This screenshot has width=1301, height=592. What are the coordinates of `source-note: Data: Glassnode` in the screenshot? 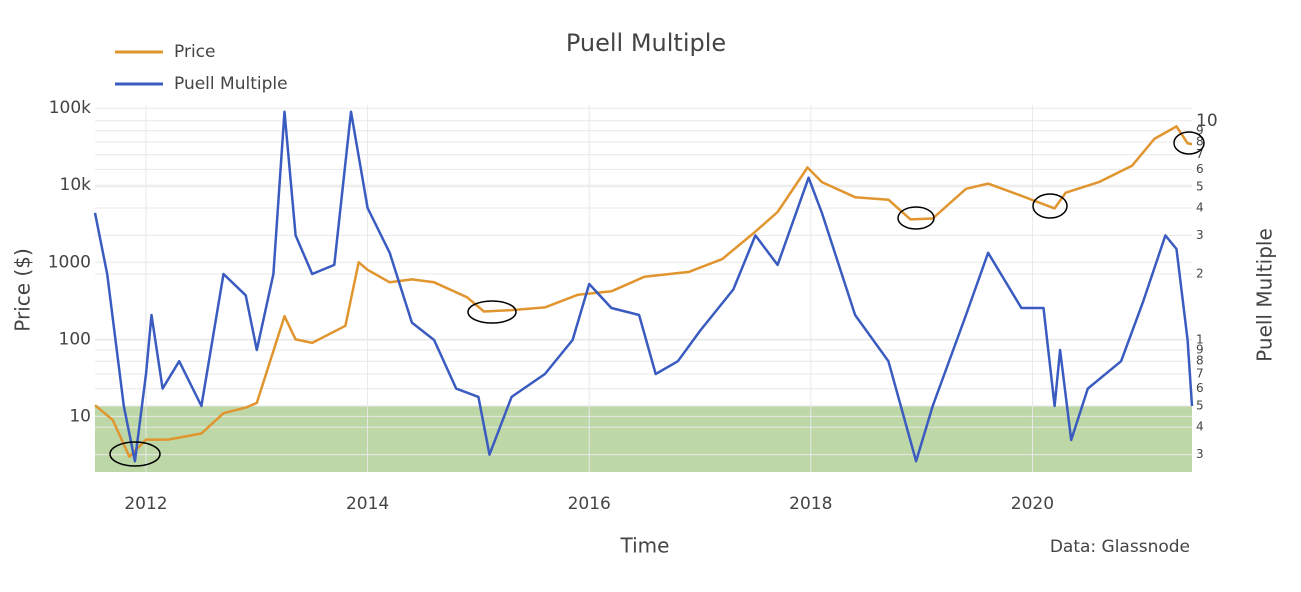 It's located at (1120, 547).